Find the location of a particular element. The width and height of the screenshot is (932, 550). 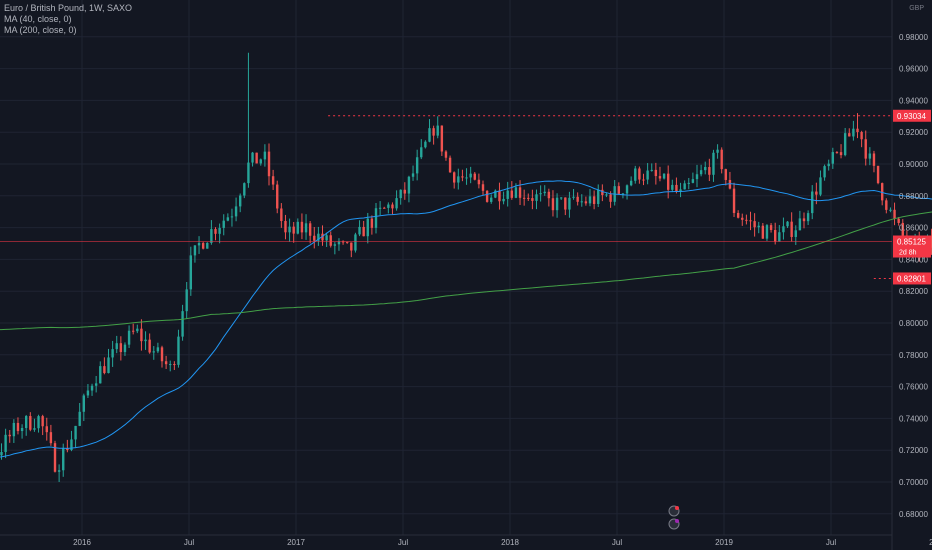

level-price-label: 0.82801 is located at coordinates (911, 278).